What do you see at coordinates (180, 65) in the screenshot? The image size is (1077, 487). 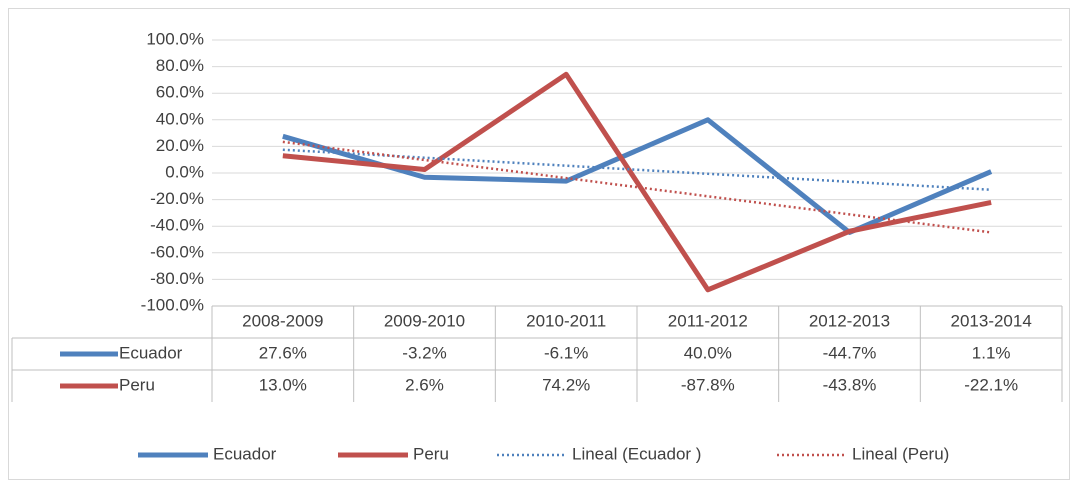 I see `y-tick-label: 80.0%` at bounding box center [180, 65].